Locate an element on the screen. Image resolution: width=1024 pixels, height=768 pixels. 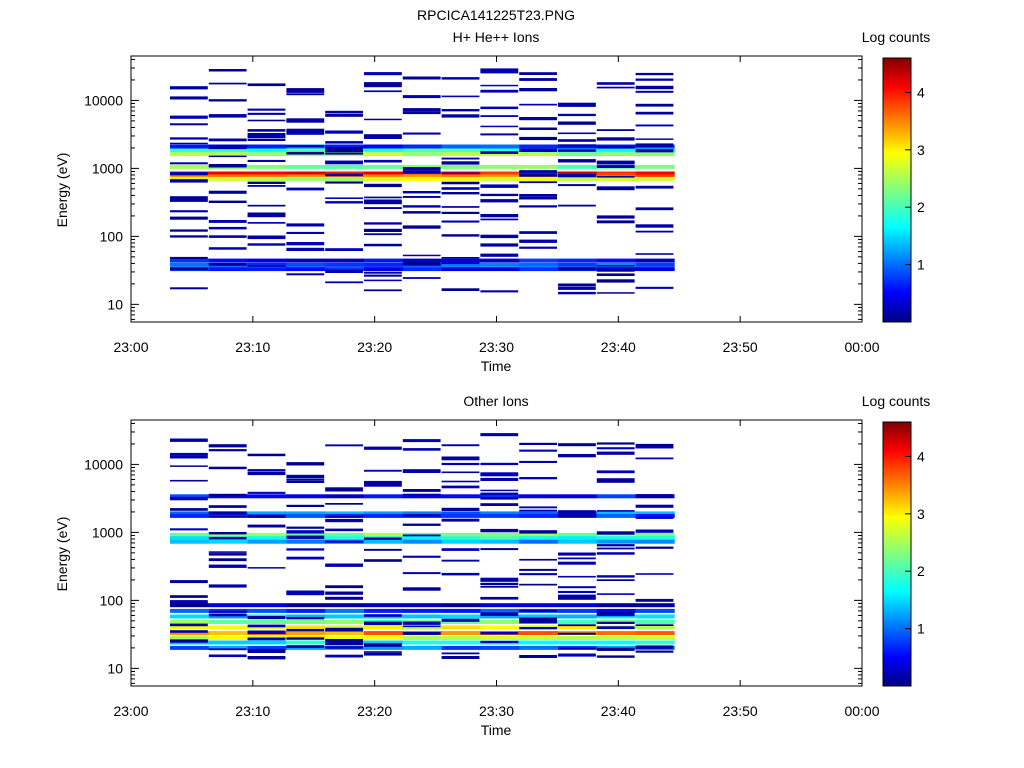
y-tick-label: 100 is located at coordinates (112, 600).